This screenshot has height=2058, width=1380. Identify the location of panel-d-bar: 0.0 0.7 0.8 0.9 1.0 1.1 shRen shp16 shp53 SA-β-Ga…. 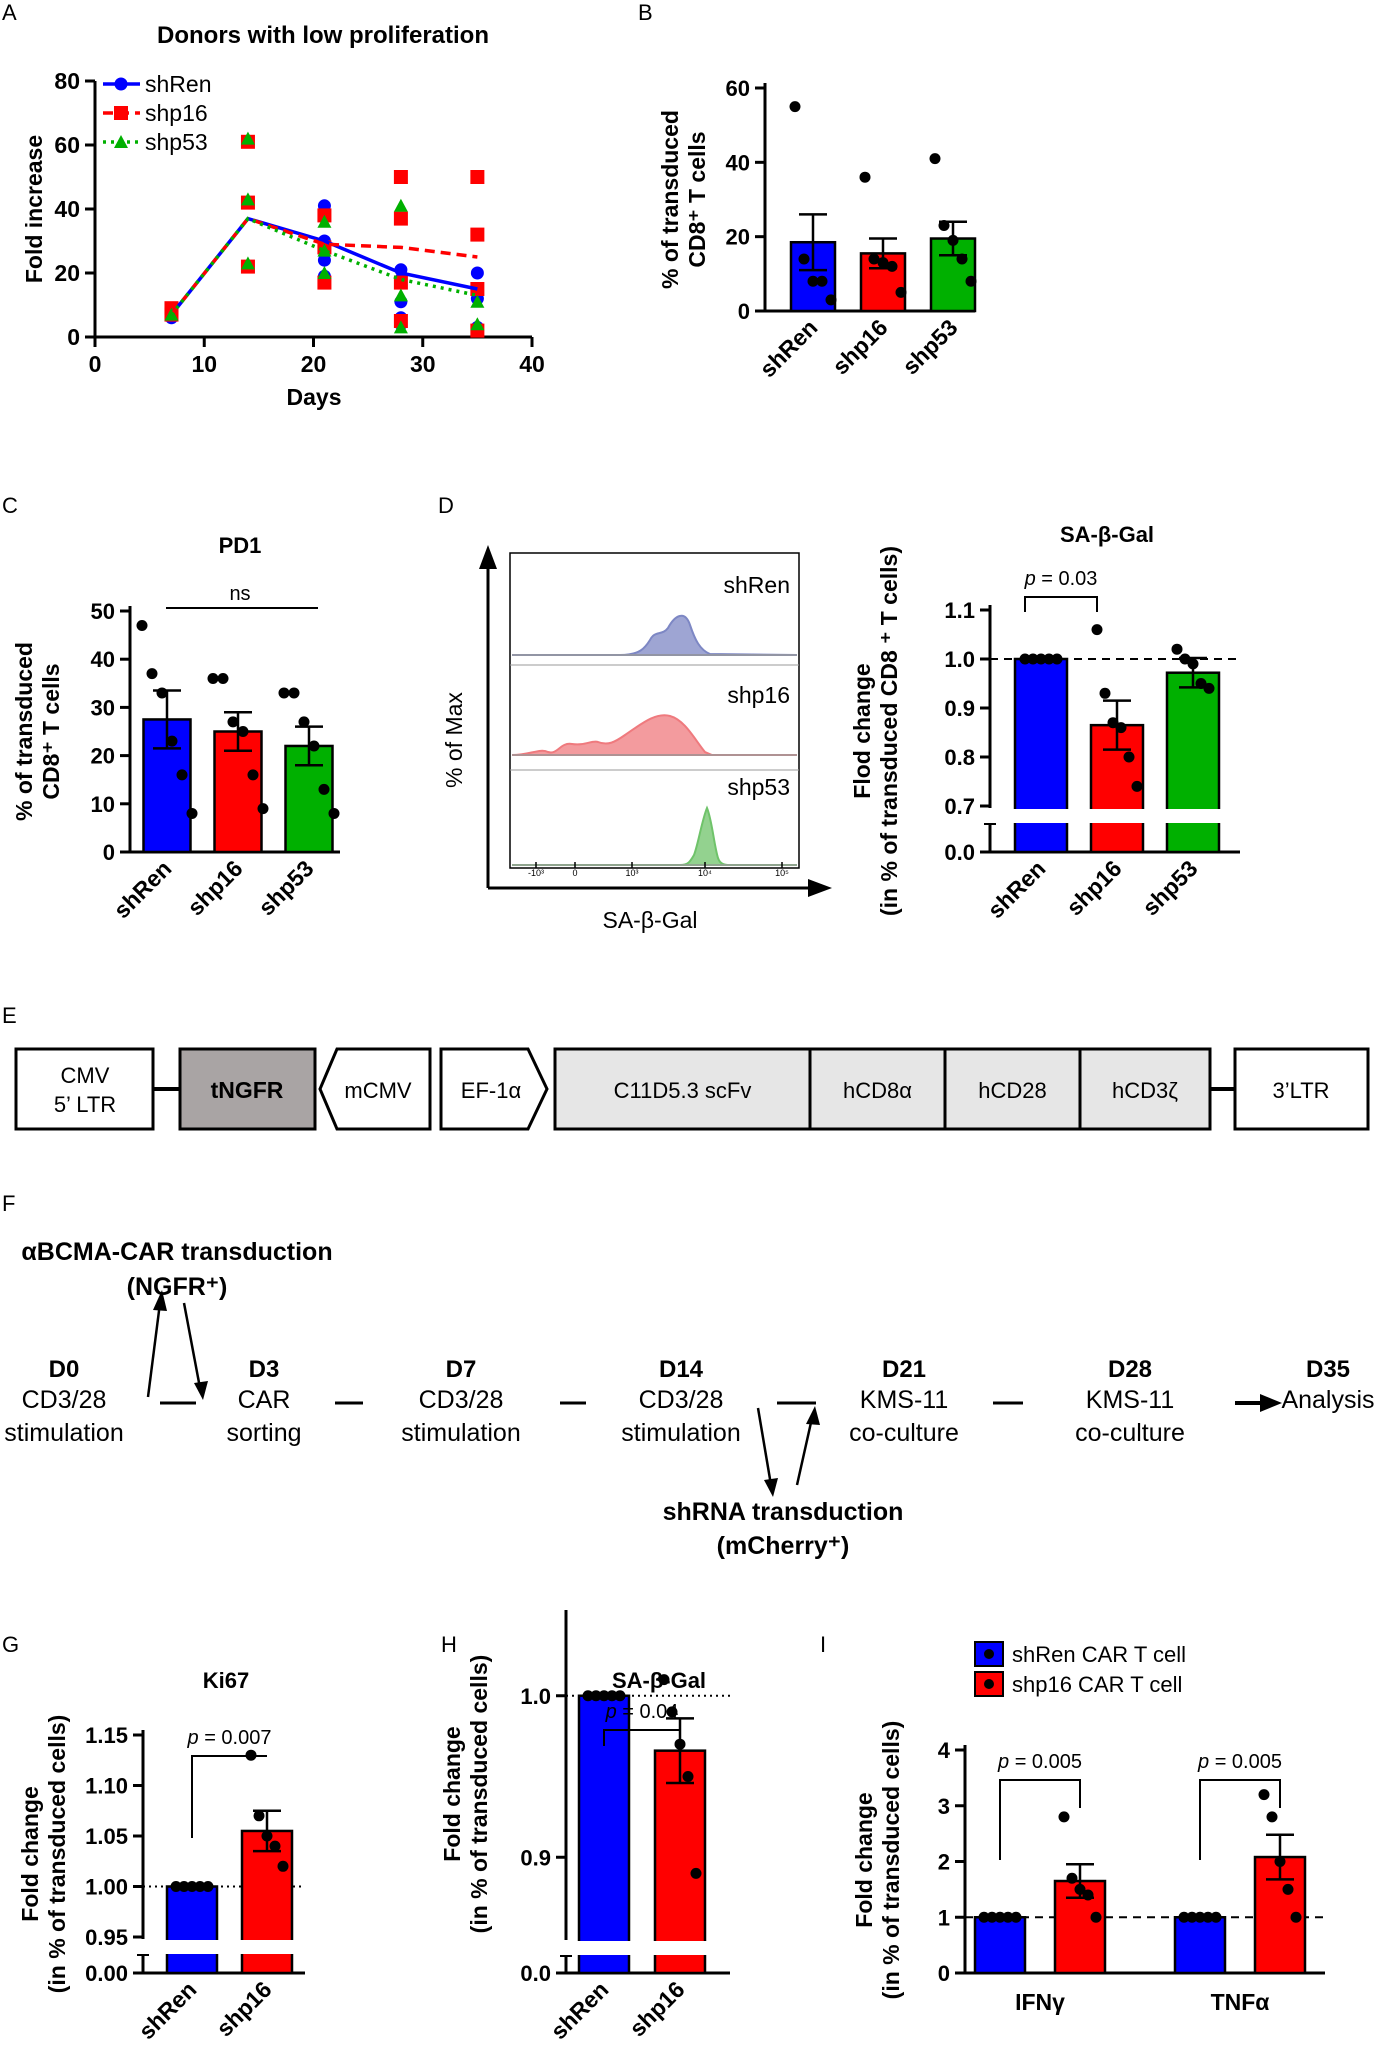
(1044, 722).